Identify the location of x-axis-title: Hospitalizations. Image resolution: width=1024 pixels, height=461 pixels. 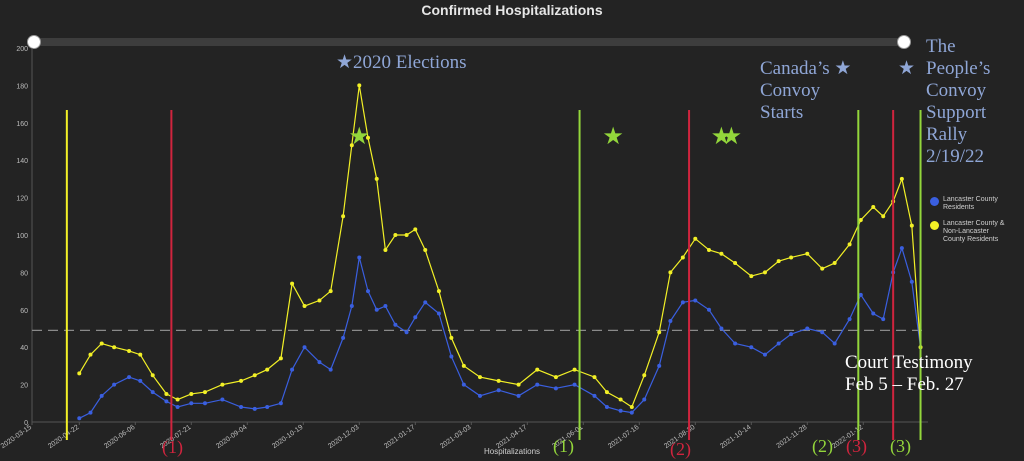
(512, 451).